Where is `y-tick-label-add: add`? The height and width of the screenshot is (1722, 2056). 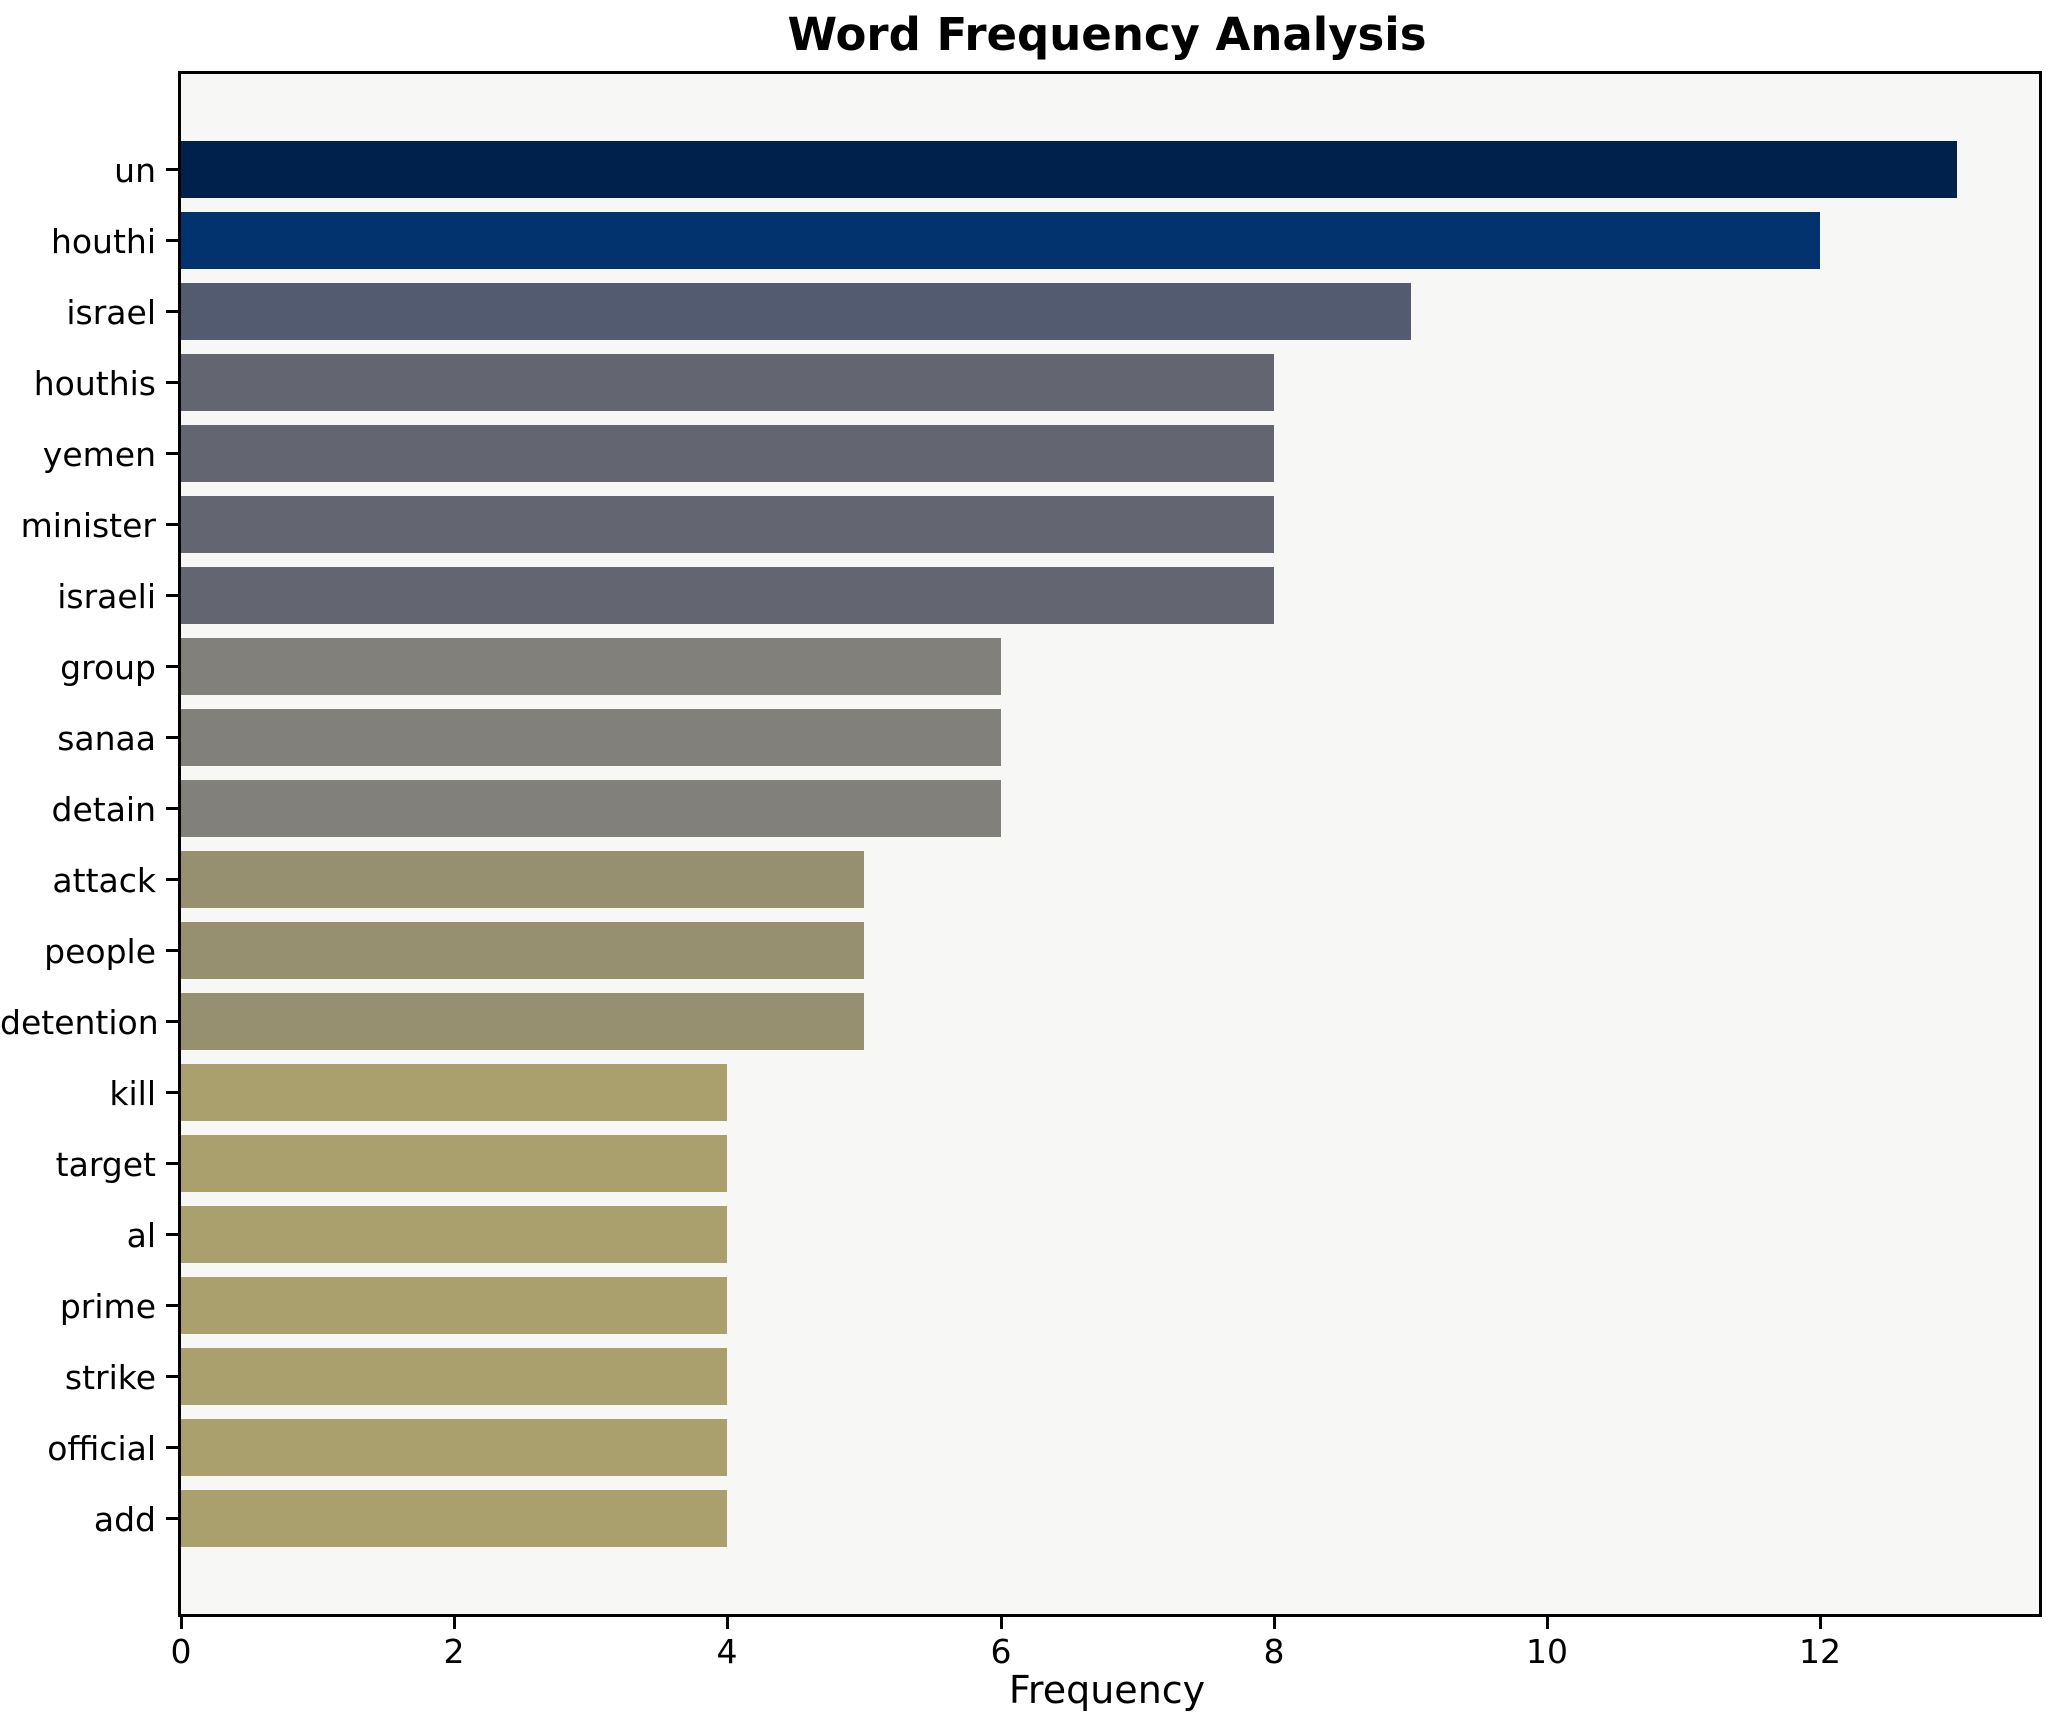 y-tick-label-add: add is located at coordinates (124, 1519).